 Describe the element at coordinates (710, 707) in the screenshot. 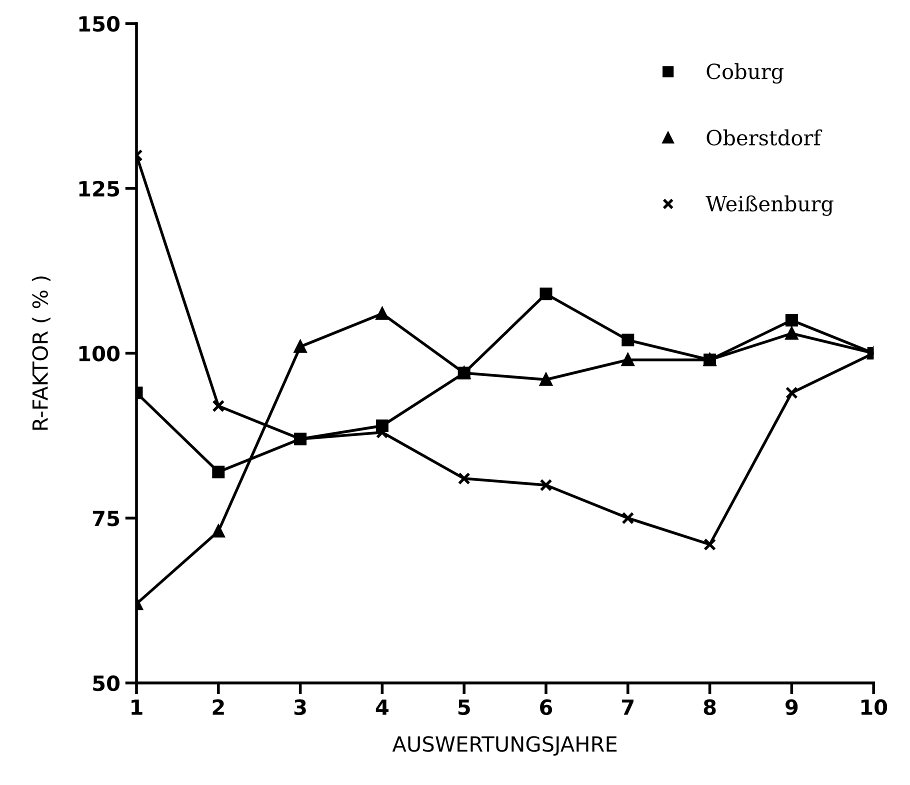

I see `x-tick-label: 8` at that location.